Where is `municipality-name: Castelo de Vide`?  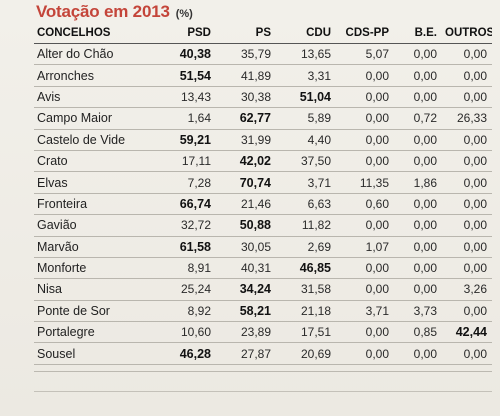 municipality-name: Castelo de Vide is located at coordinates (96, 140).